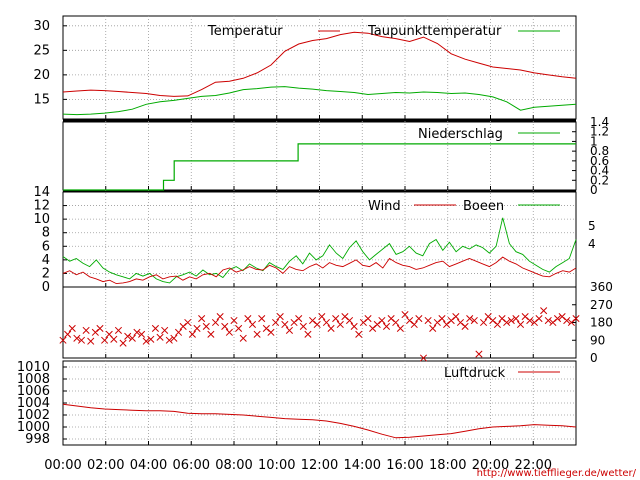  What do you see at coordinates (33, 391) in the screenshot?
I see `y-tick-label: 1006` at bounding box center [33, 391].